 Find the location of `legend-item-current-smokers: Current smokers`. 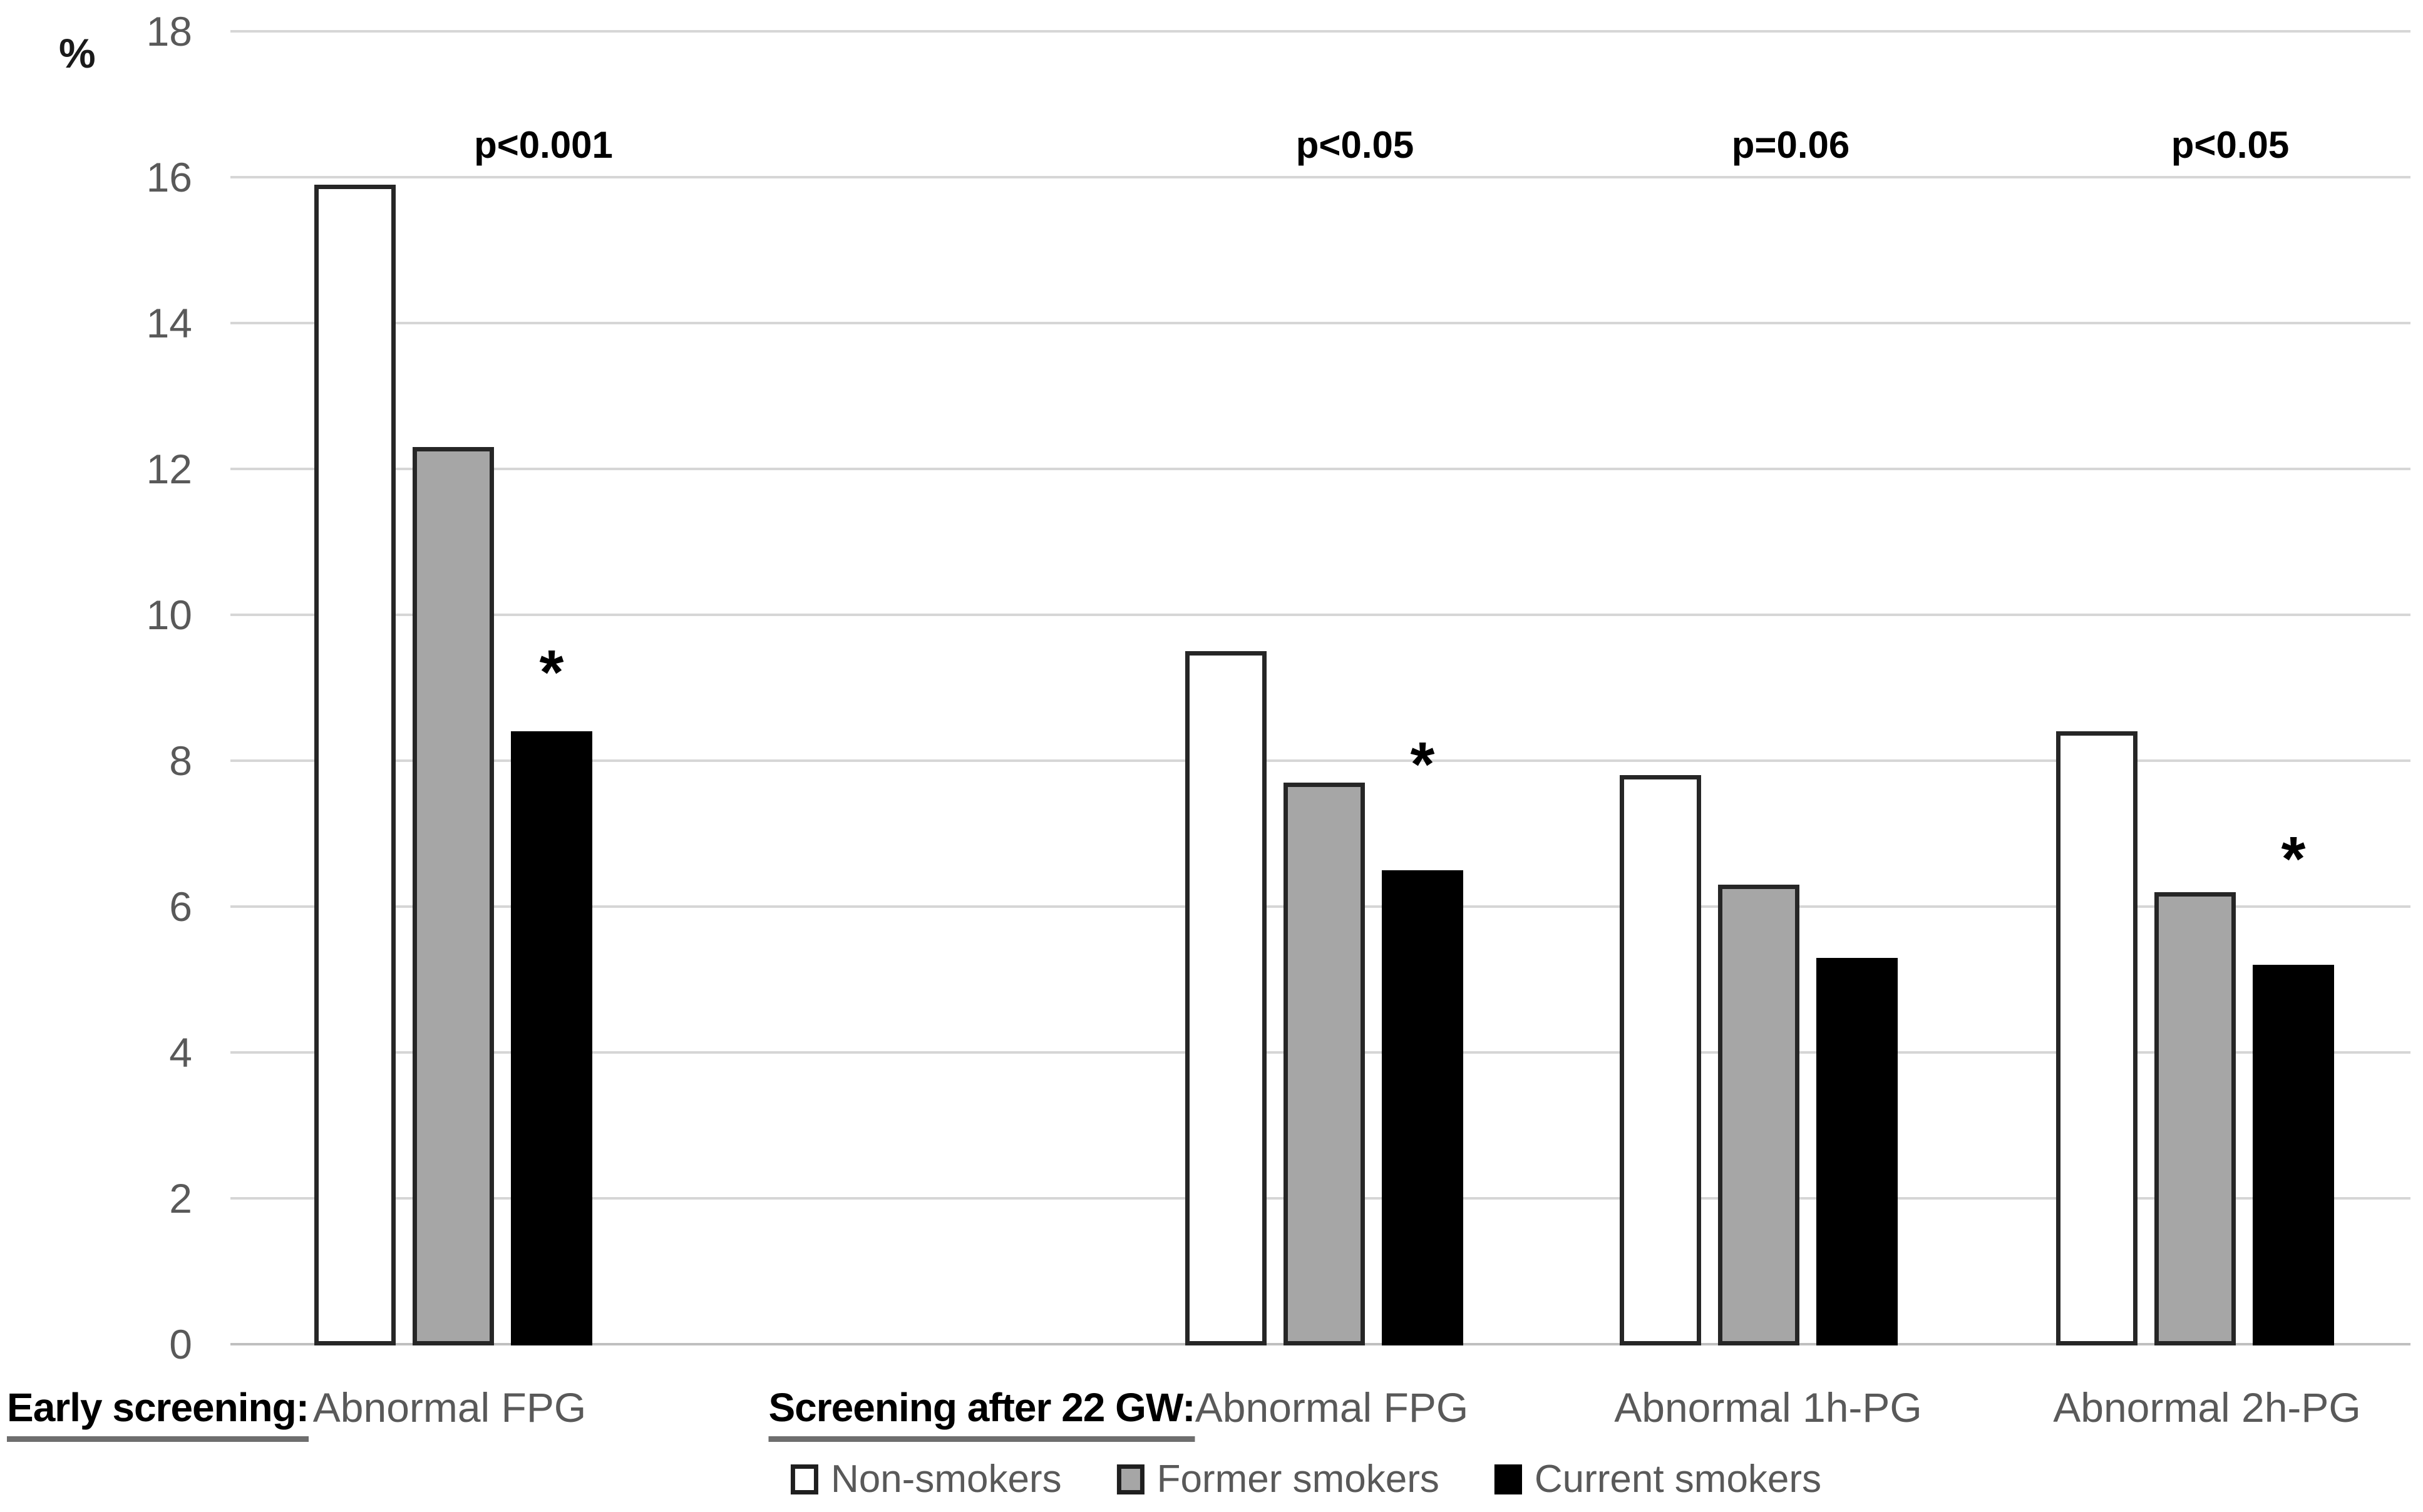

legend-item-current-smokers: Current smokers is located at coordinates (1657, 1480).